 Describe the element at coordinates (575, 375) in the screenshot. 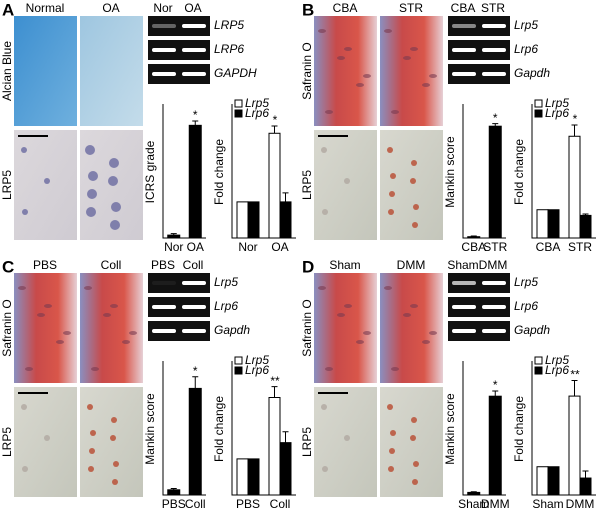

I see `annotation: **` at that location.